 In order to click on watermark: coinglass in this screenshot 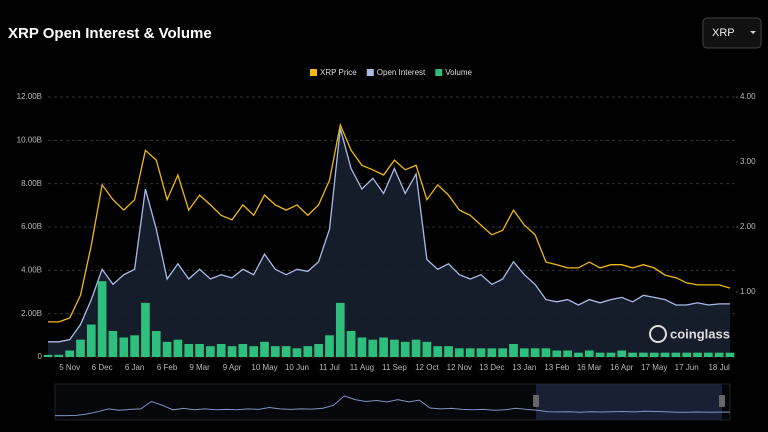, I will do `click(689, 334)`.